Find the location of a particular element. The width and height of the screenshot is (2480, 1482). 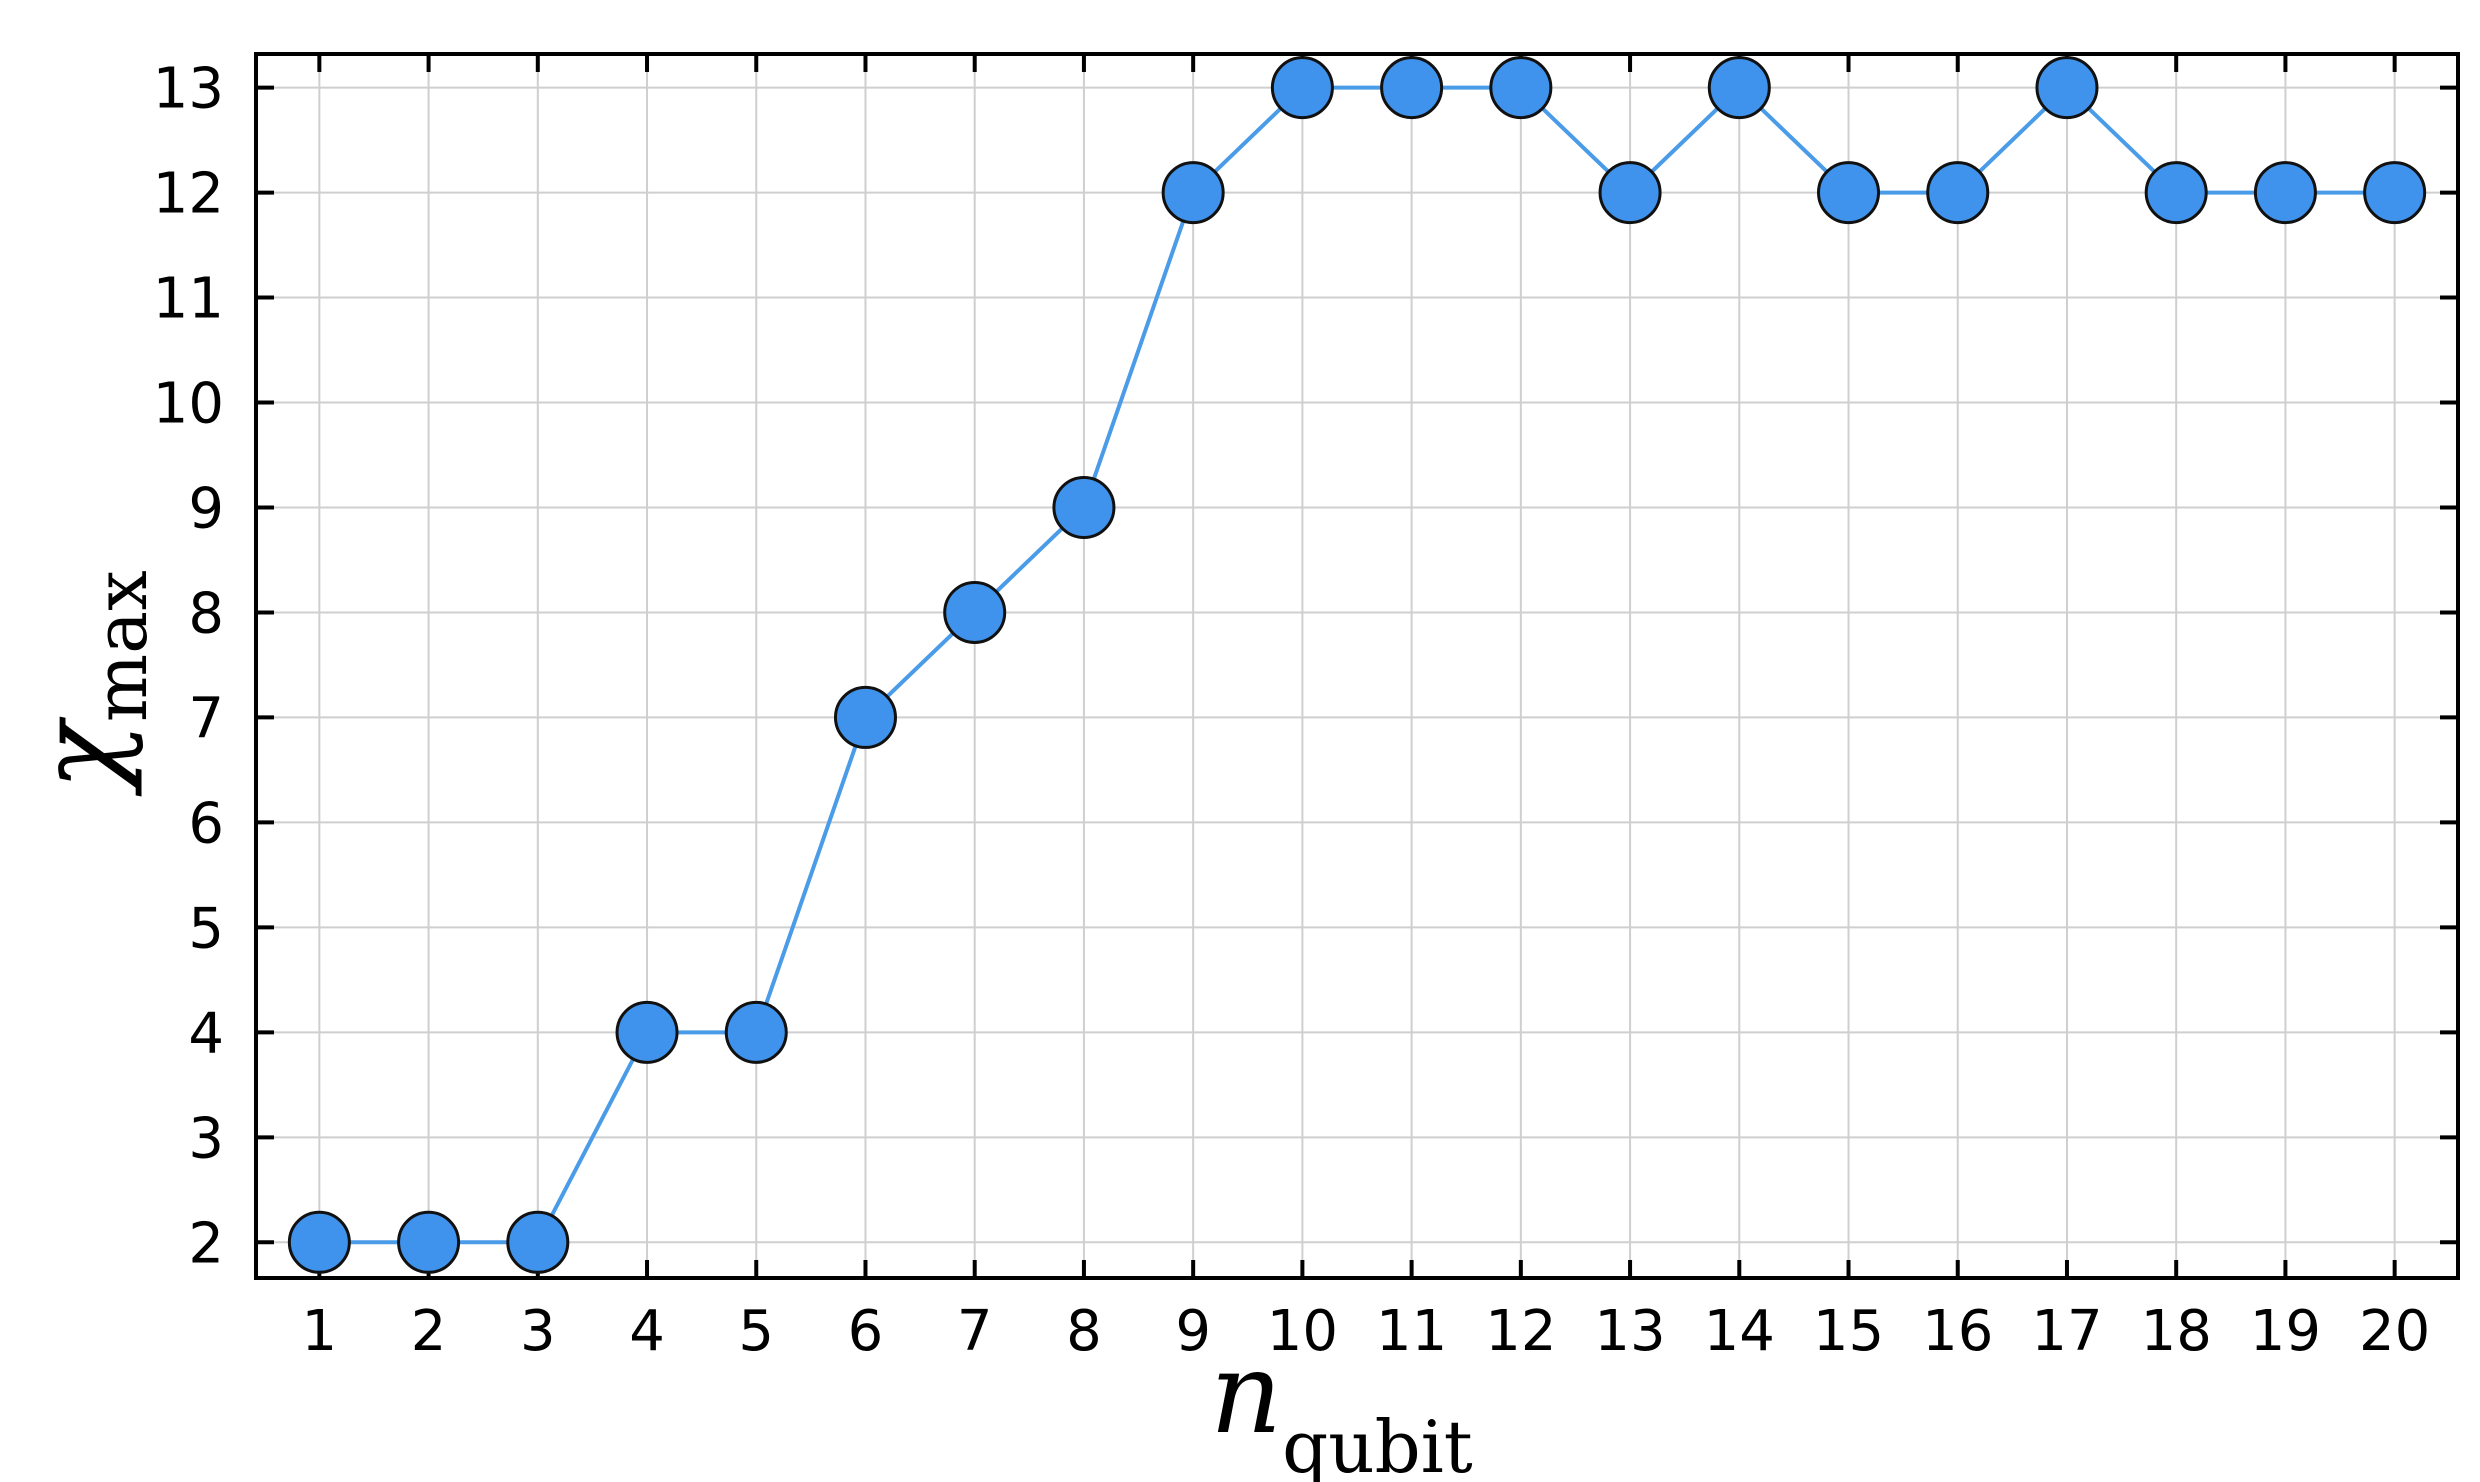

y-axis-label: χmax is located at coordinates (89, 683).